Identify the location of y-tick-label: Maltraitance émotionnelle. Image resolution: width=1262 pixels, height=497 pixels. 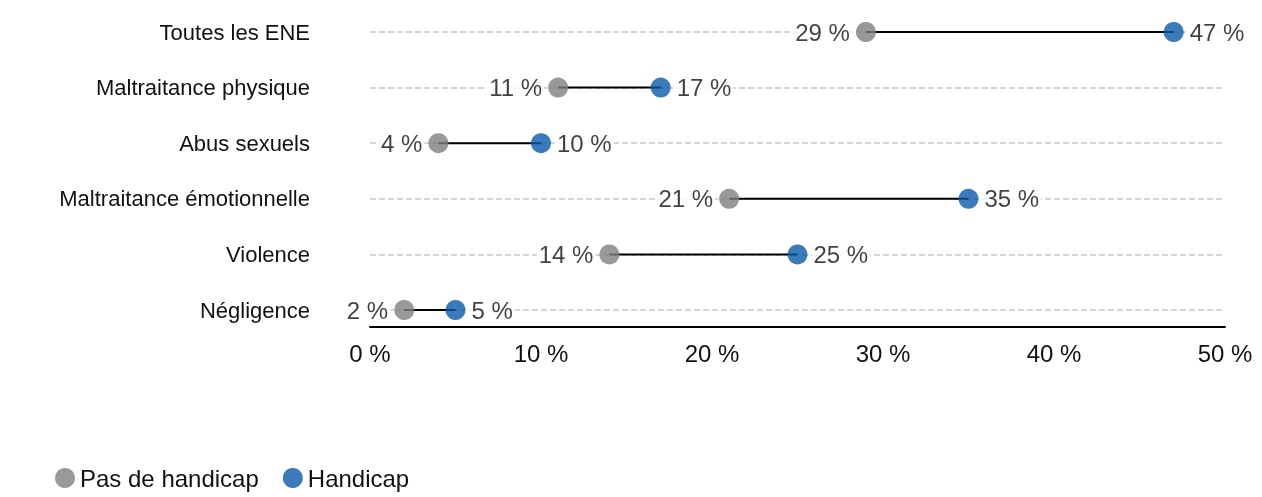
(184, 199).